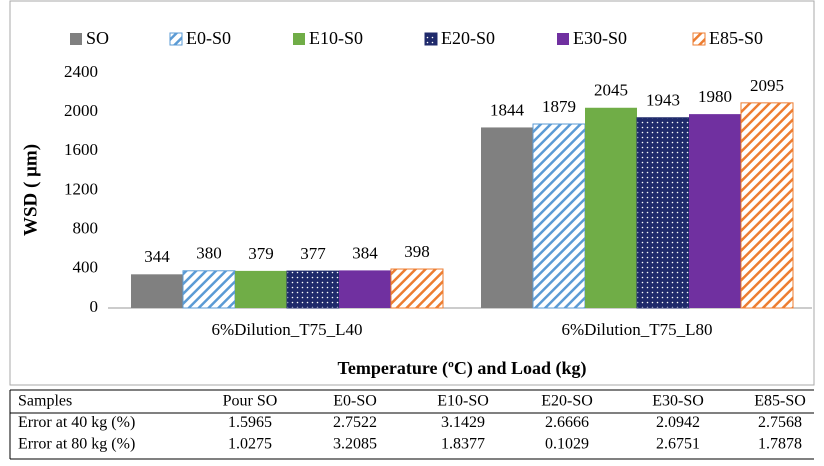 This screenshot has width=824, height=466. Describe the element at coordinates (736, 38) in the screenshot. I see `legend-label: E85-S0` at that location.